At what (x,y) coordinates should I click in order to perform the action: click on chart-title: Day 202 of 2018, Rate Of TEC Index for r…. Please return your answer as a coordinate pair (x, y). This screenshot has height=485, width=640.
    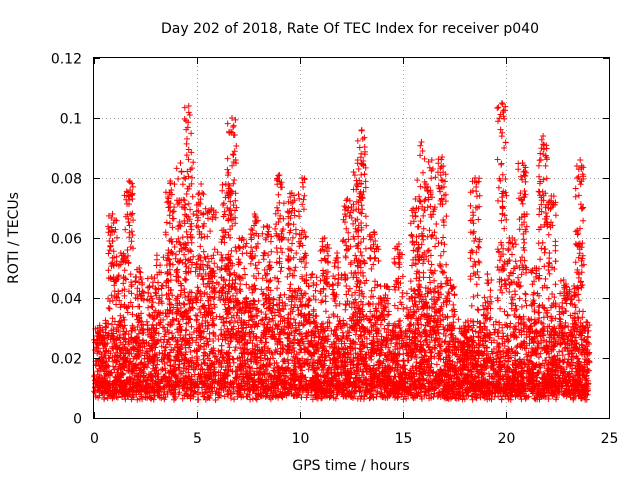
    Looking at the image, I should click on (350, 29).